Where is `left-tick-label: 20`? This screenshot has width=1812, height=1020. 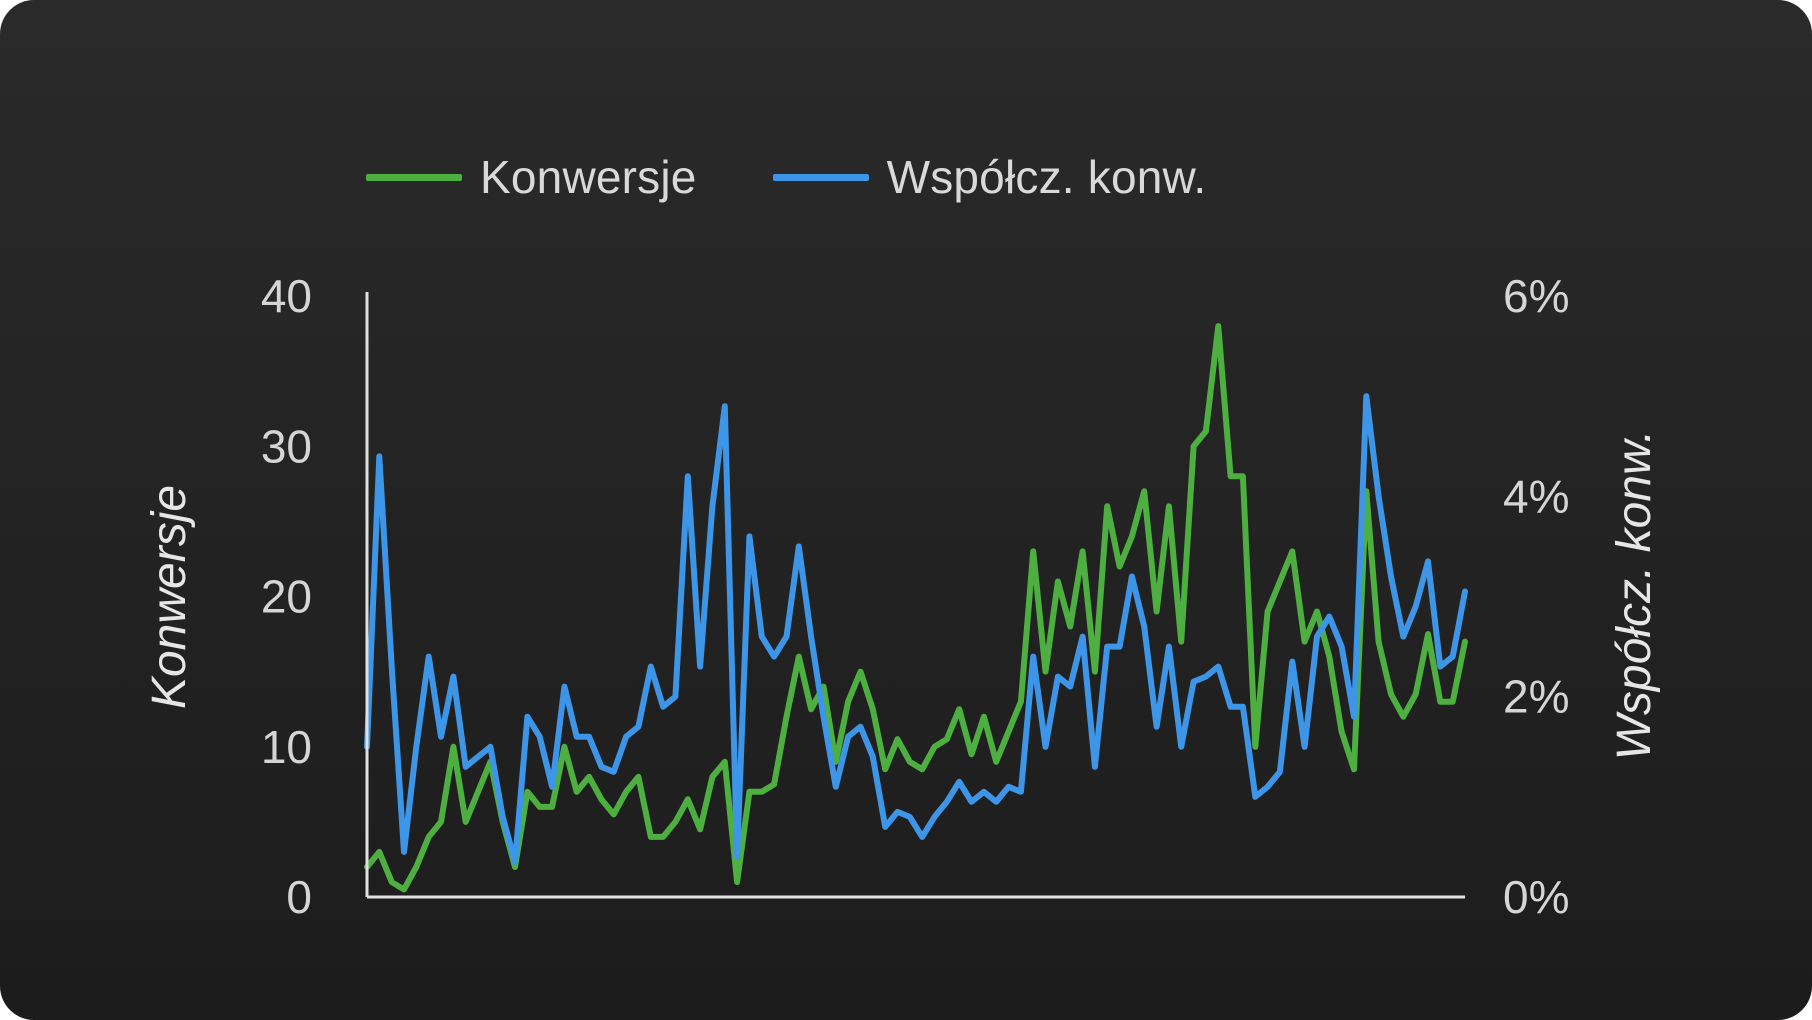 left-tick-label: 20 is located at coordinates (286, 597).